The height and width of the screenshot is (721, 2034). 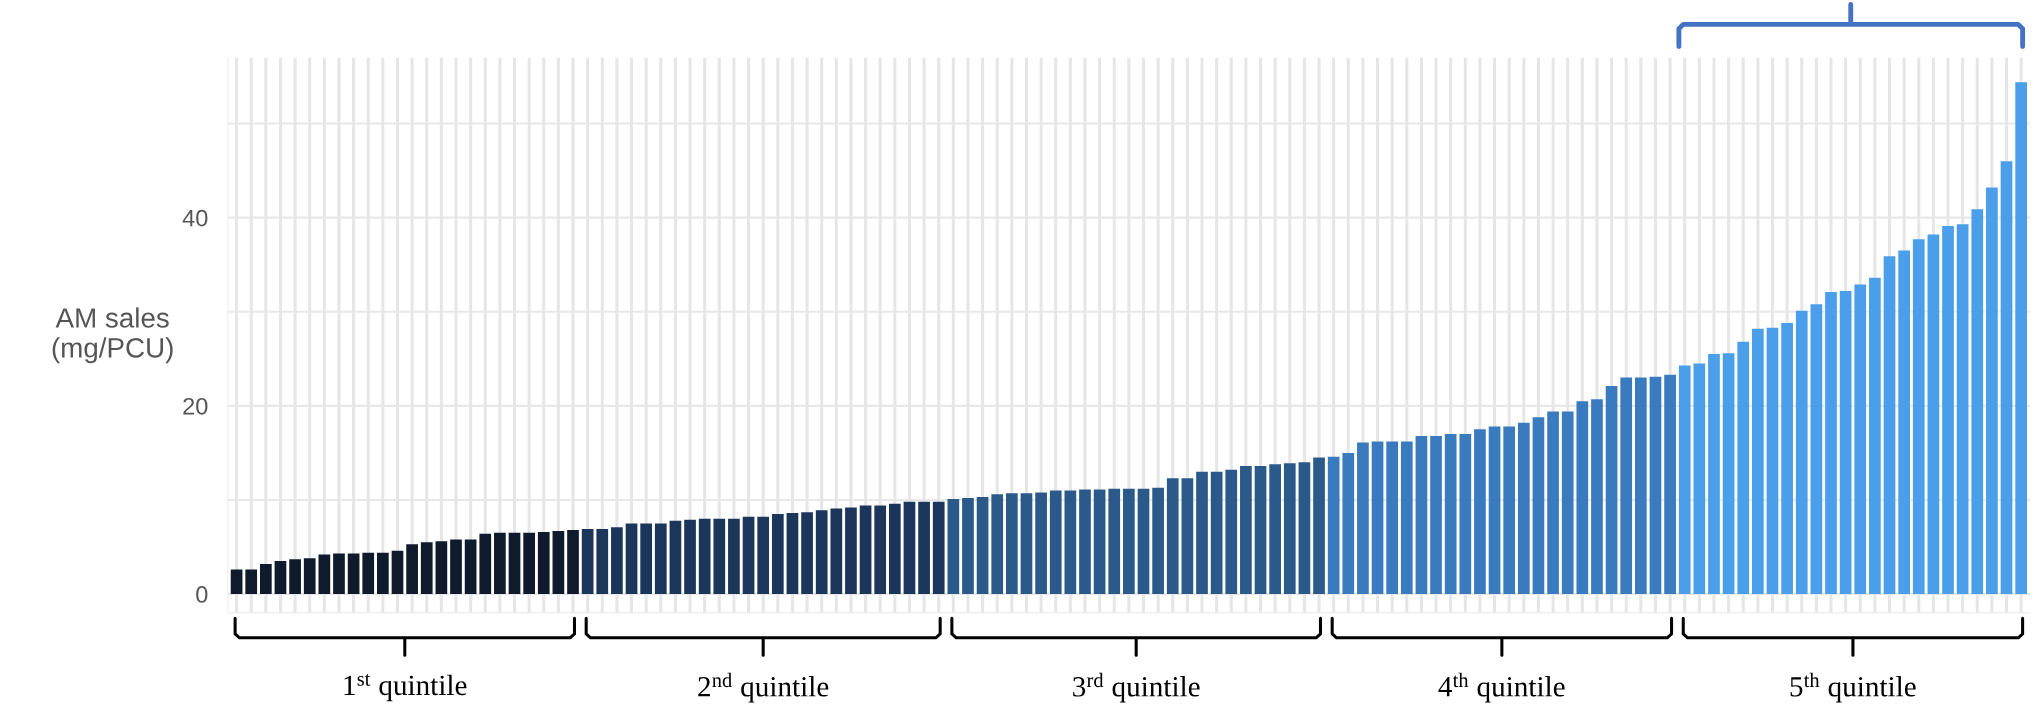 What do you see at coordinates (1853, 687) in the screenshot?
I see `text: 5$^{th}$ quintile` at bounding box center [1853, 687].